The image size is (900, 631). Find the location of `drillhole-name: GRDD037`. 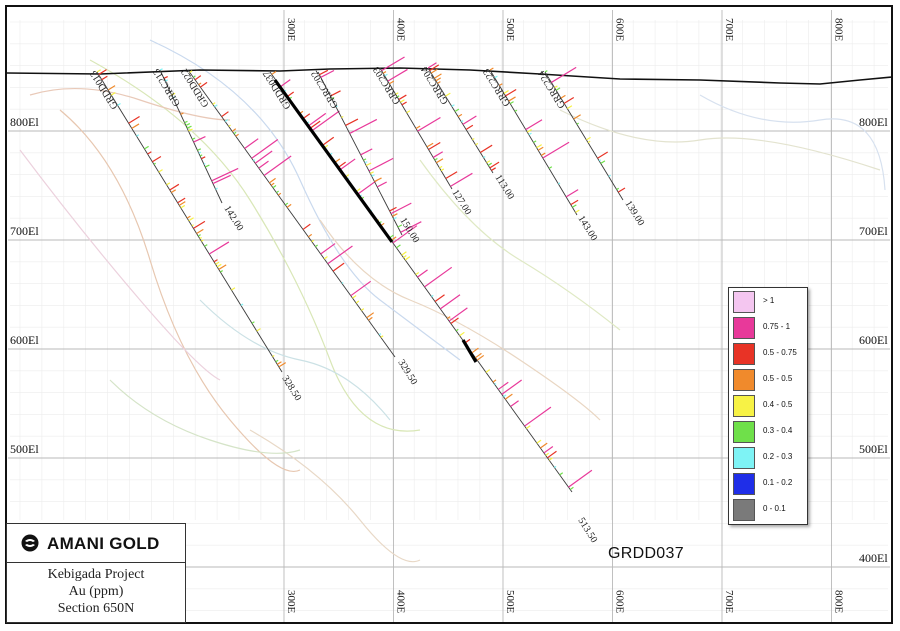

drillhole-name: GRDD037 is located at coordinates (277, 89).